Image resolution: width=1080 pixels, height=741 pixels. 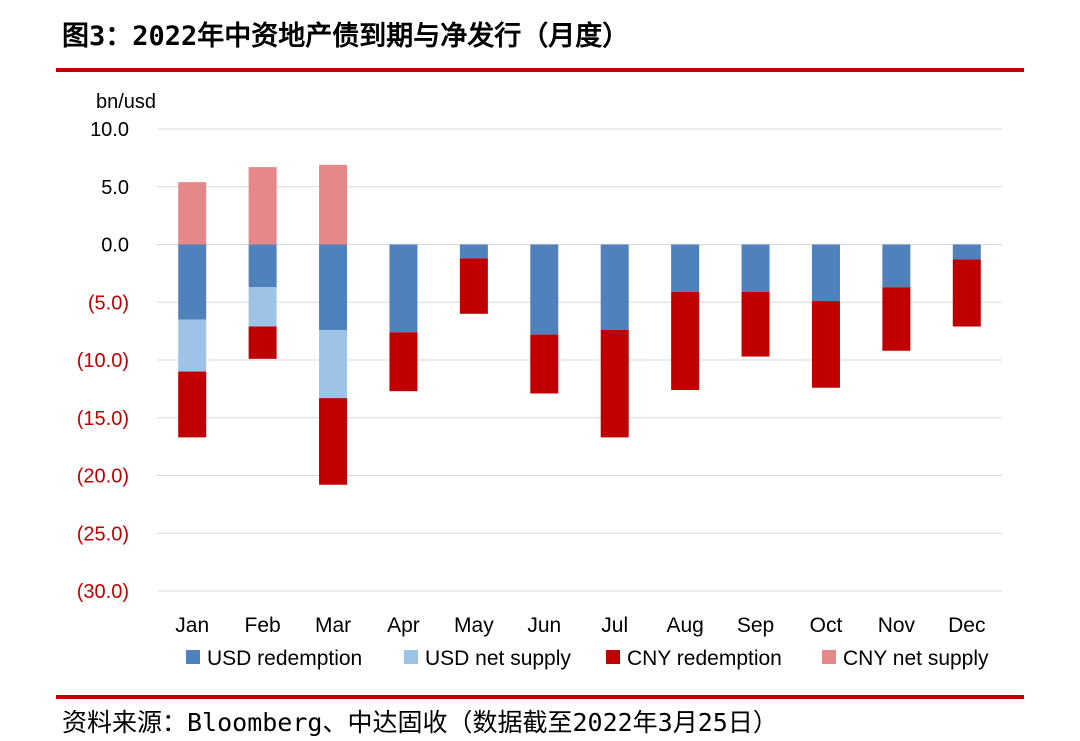 What do you see at coordinates (103, 534) in the screenshot?
I see `y-tick-label: (25.0)` at bounding box center [103, 534].